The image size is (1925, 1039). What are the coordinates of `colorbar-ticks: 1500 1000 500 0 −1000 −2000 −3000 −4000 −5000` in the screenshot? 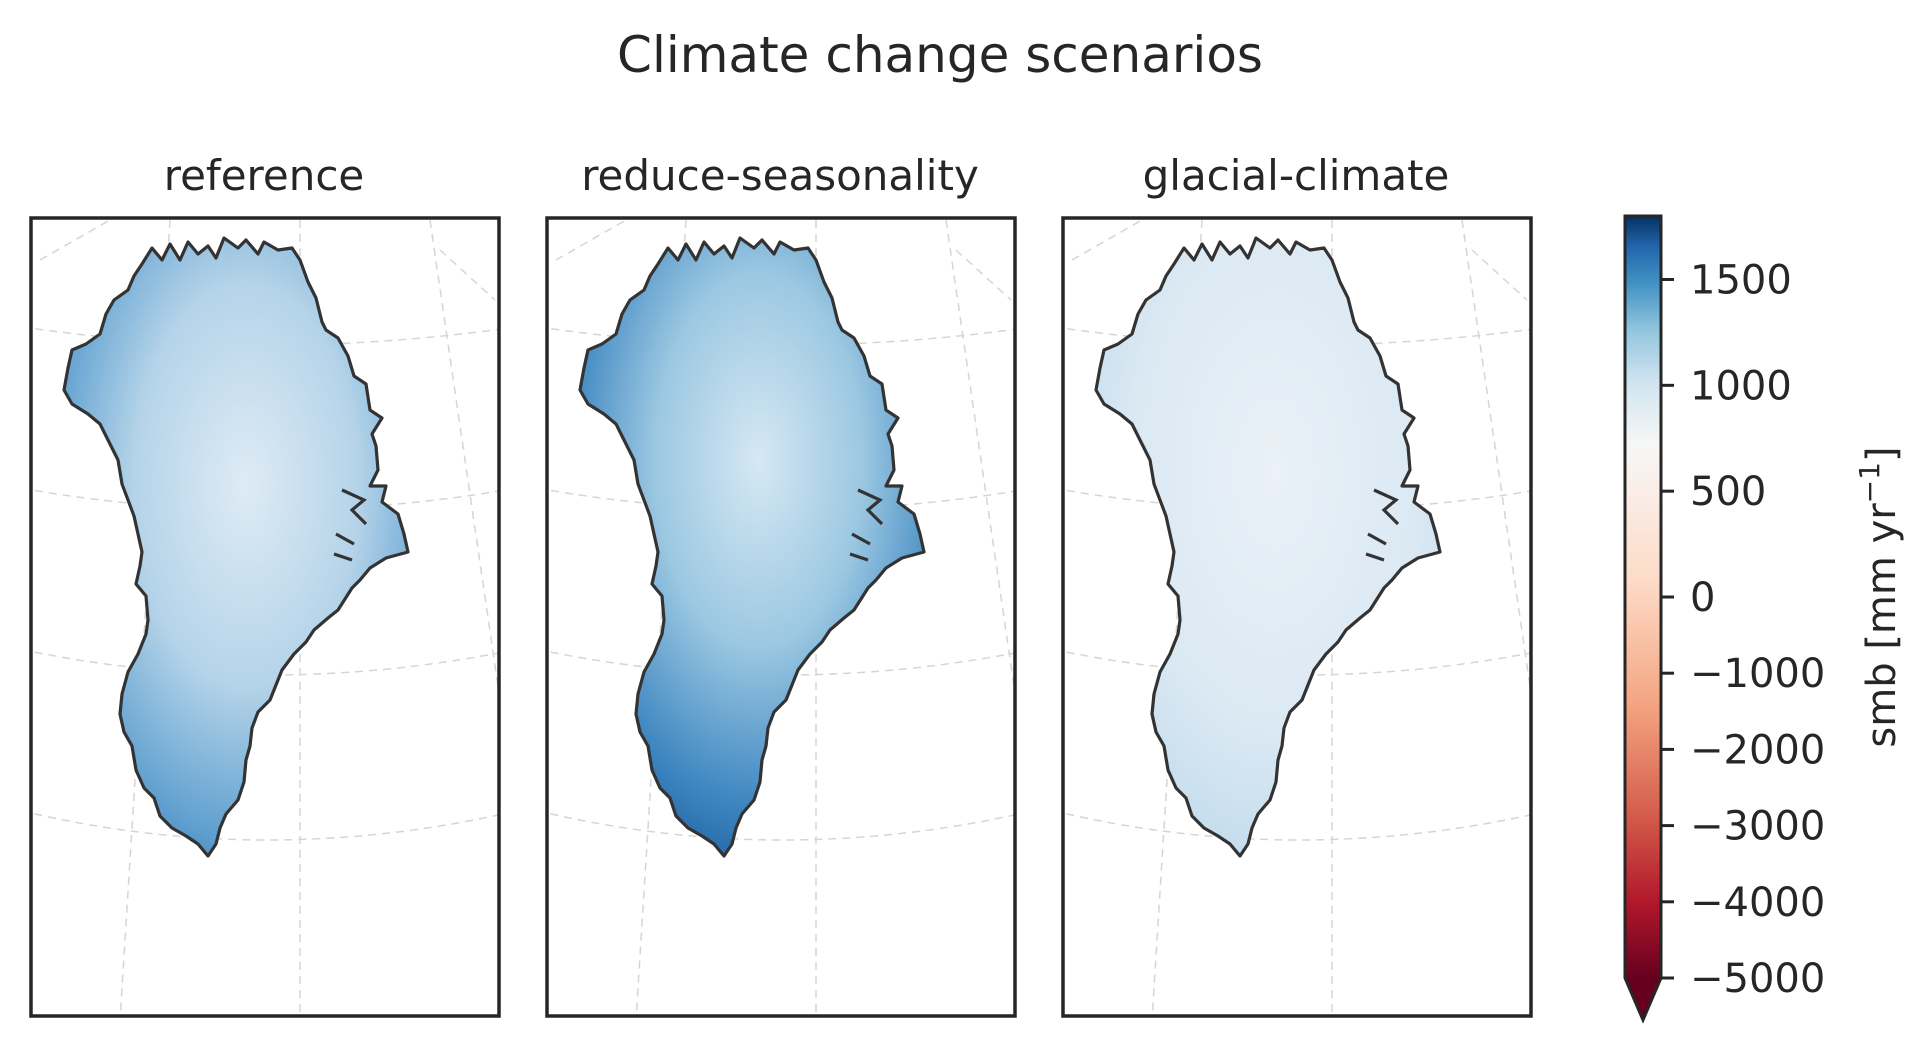 It's located at (1743, 630).